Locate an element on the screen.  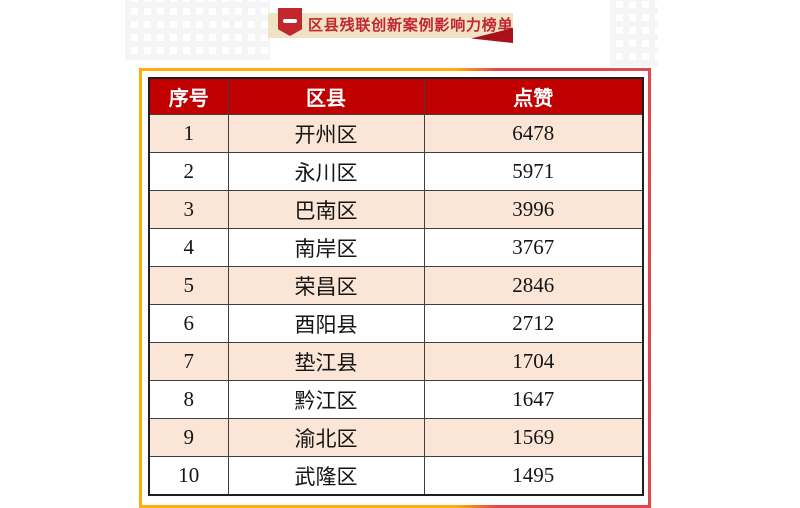
ribbon-badge-icon is located at coordinates (290, 22).